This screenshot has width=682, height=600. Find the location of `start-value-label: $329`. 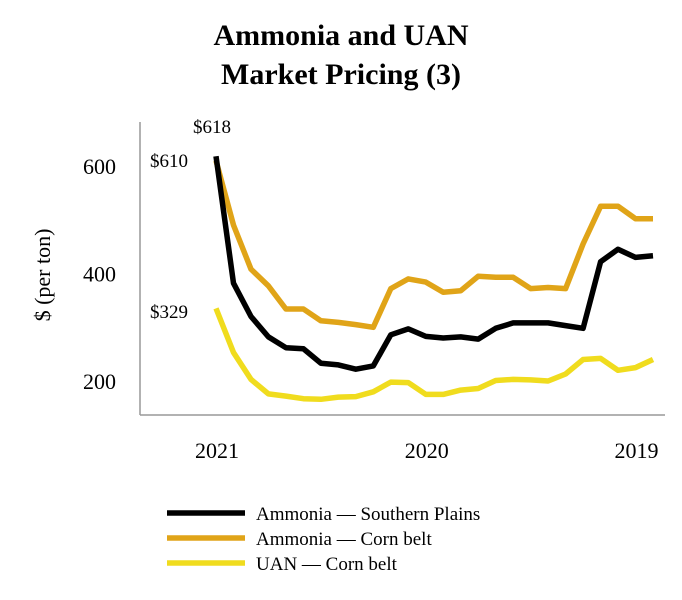

start-value-label: $329 is located at coordinates (169, 312).